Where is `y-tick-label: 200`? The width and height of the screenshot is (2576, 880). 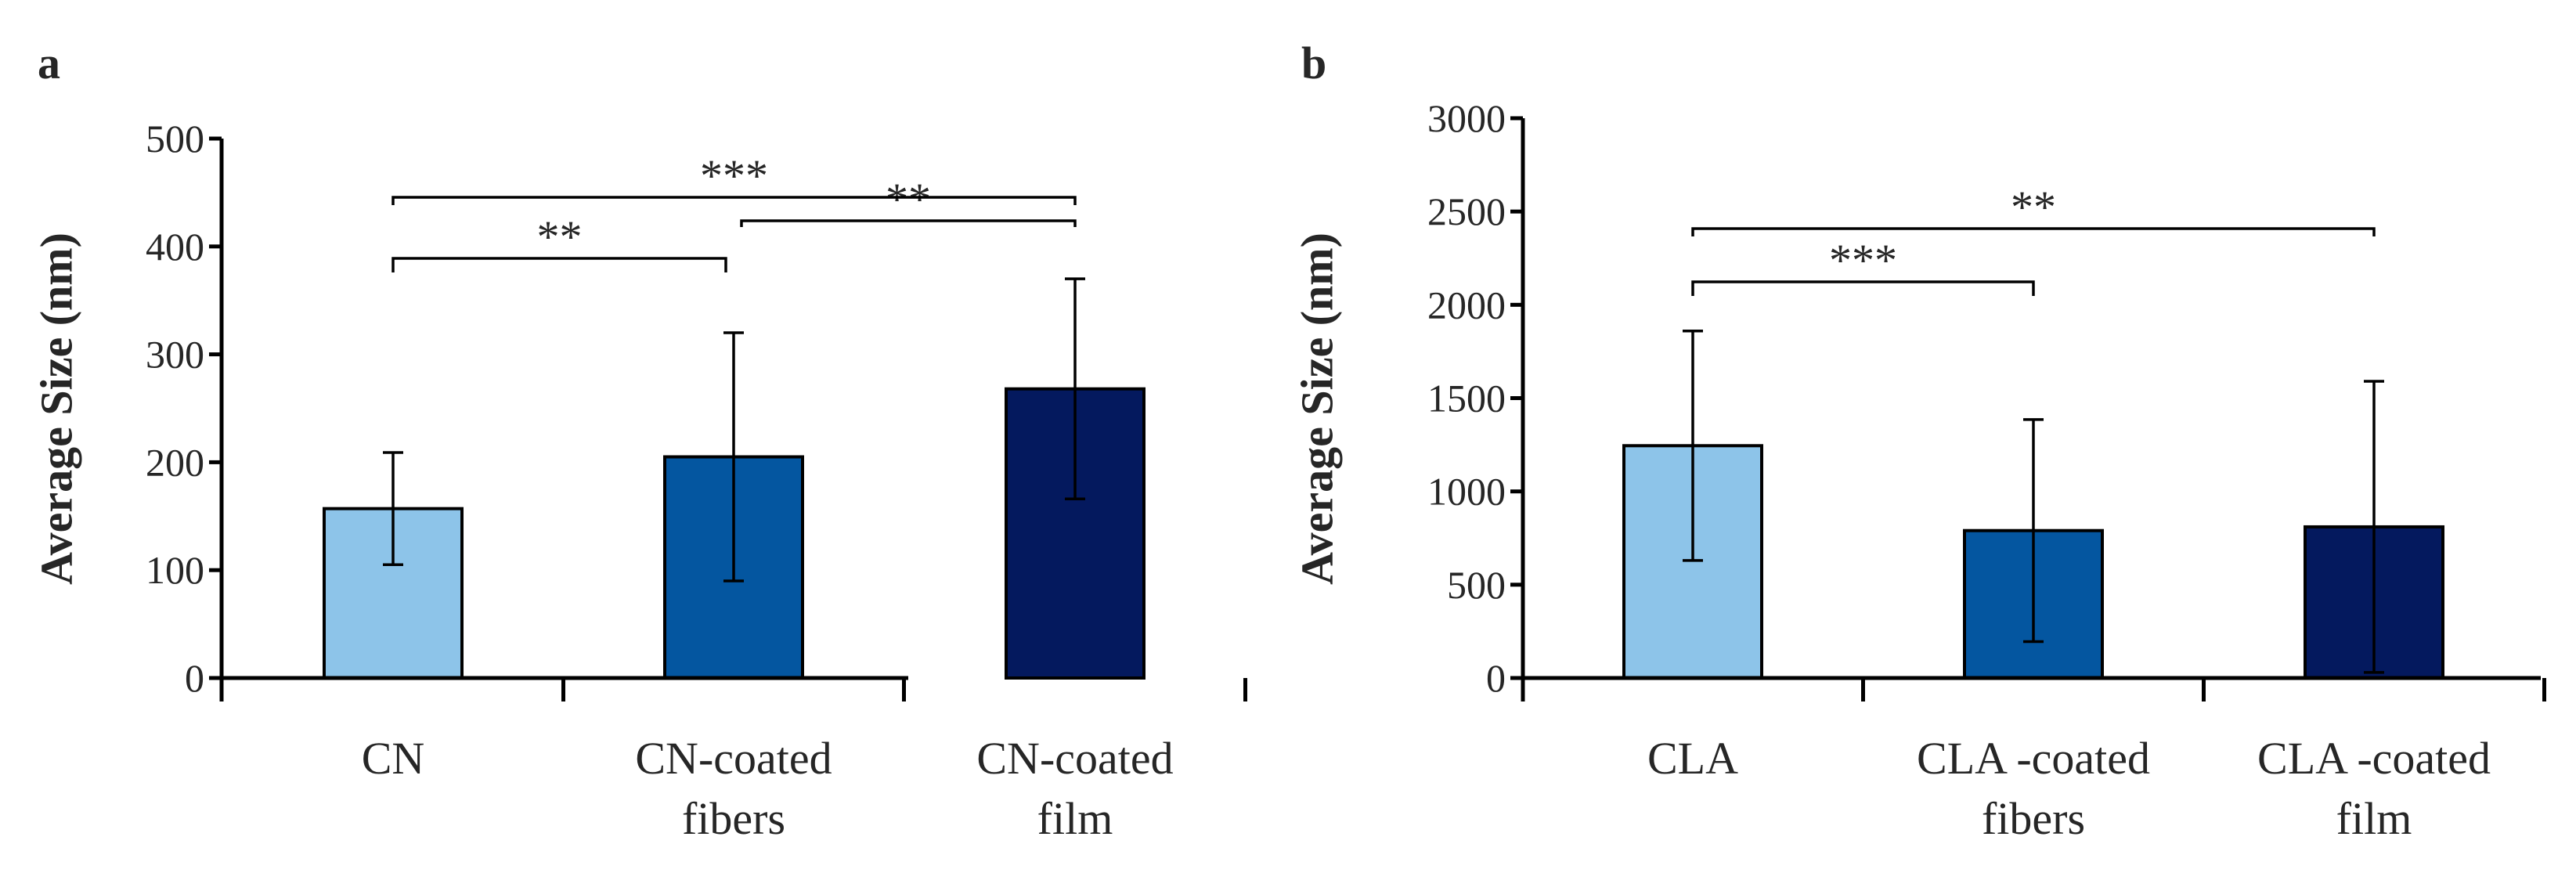
y-tick-label: 200 is located at coordinates (175, 462).